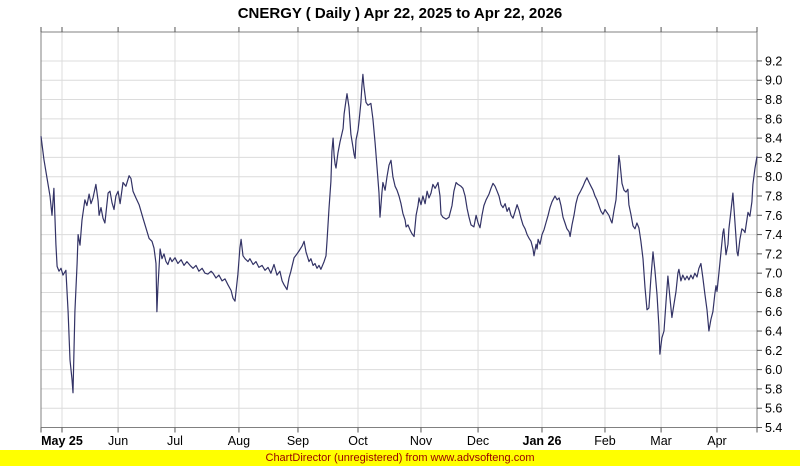 This screenshot has width=800, height=466. I want to click on x-tick-label: Apr, so click(716, 441).